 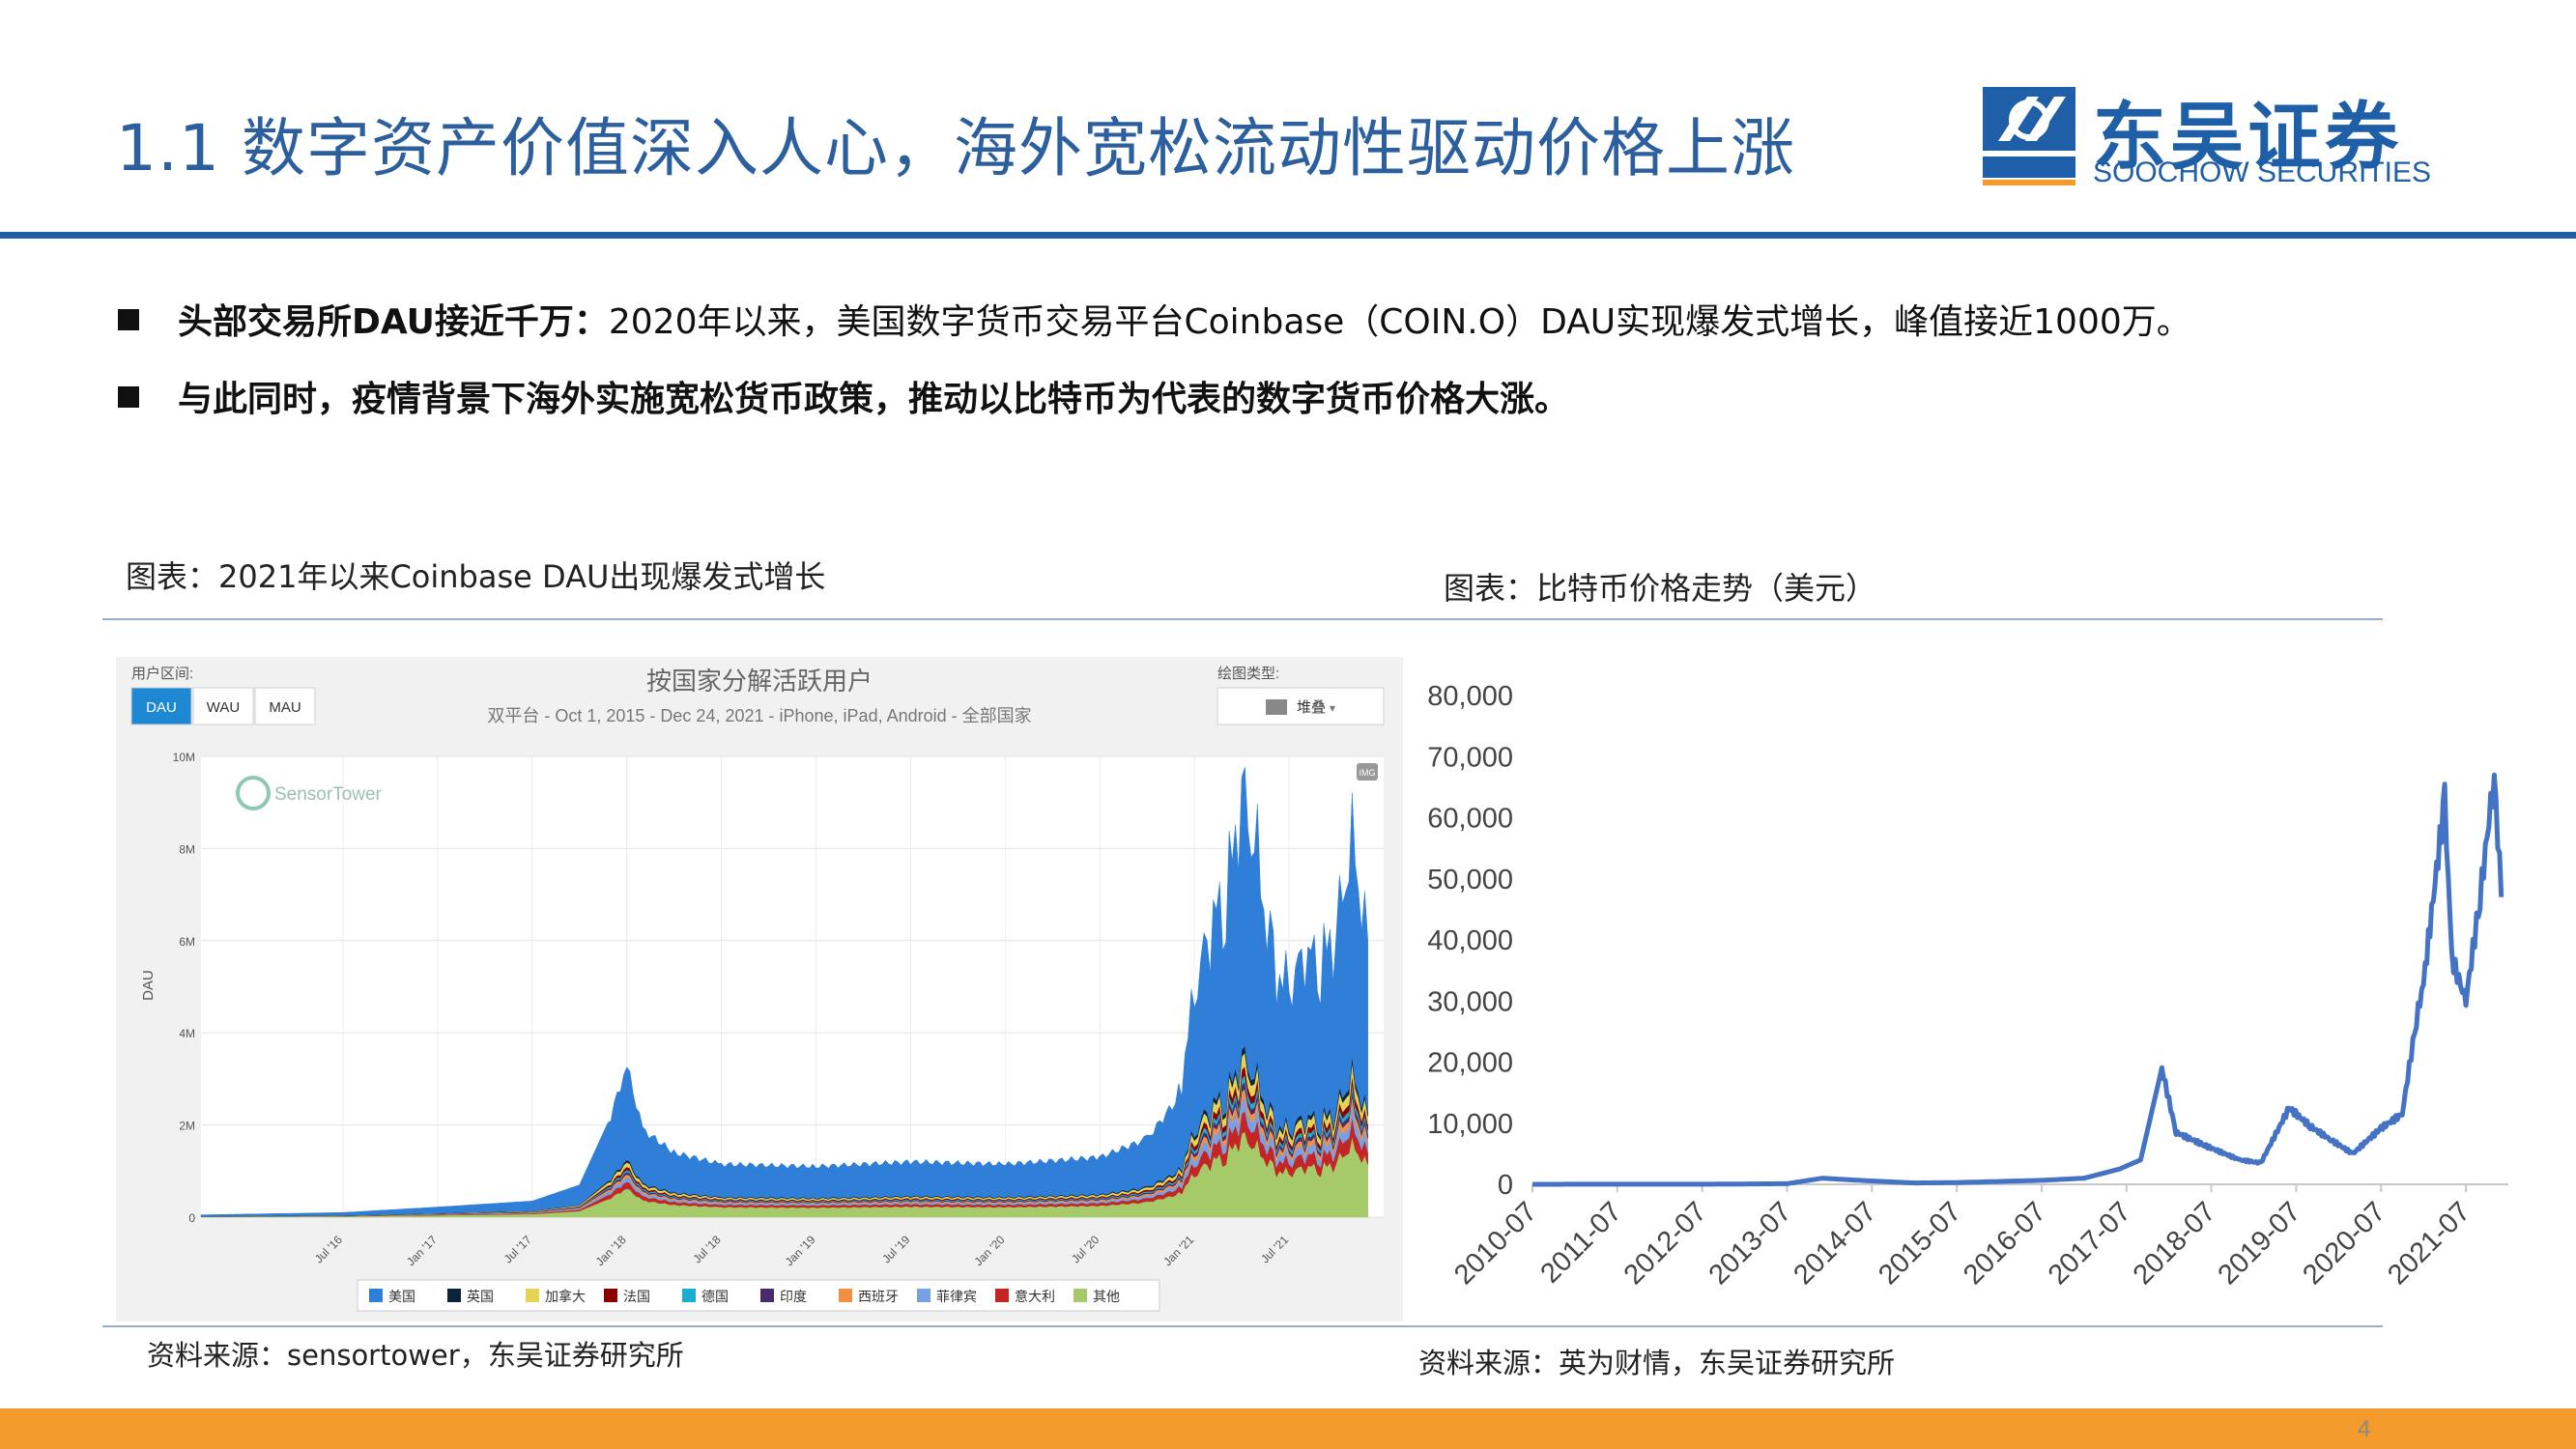 I want to click on range-button-mau, so click(x=285, y=706).